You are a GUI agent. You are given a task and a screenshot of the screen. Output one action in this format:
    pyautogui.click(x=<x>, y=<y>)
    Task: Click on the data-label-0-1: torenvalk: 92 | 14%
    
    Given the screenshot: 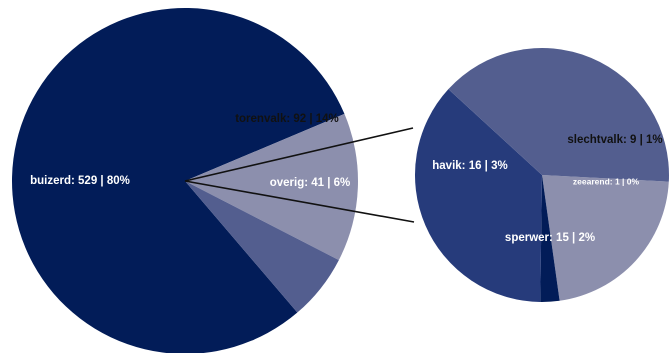 What is the action you would take?
    pyautogui.click(x=287, y=119)
    